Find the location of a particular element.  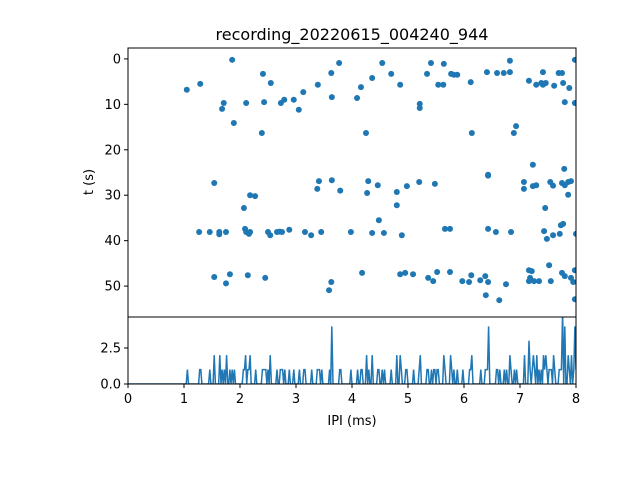

y-tick-label: 10 is located at coordinates (112, 105).